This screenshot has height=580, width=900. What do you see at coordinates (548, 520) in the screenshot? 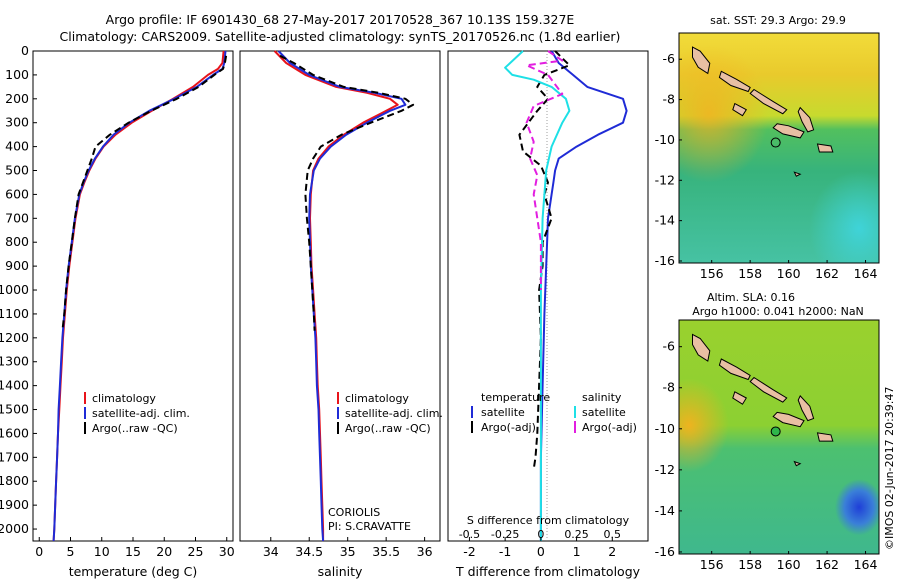
I see `salinity-difference-label: S difference from climatology` at bounding box center [548, 520].